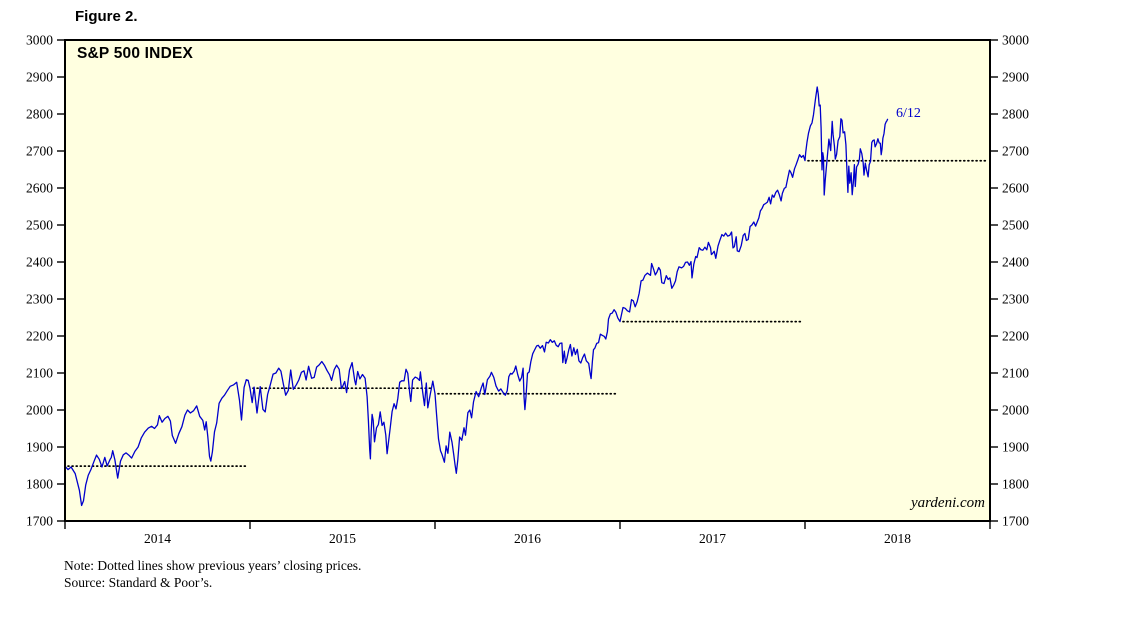 The height and width of the screenshot is (621, 1138). What do you see at coordinates (897, 538) in the screenshot?
I see `svg-text: 2018` at bounding box center [897, 538].